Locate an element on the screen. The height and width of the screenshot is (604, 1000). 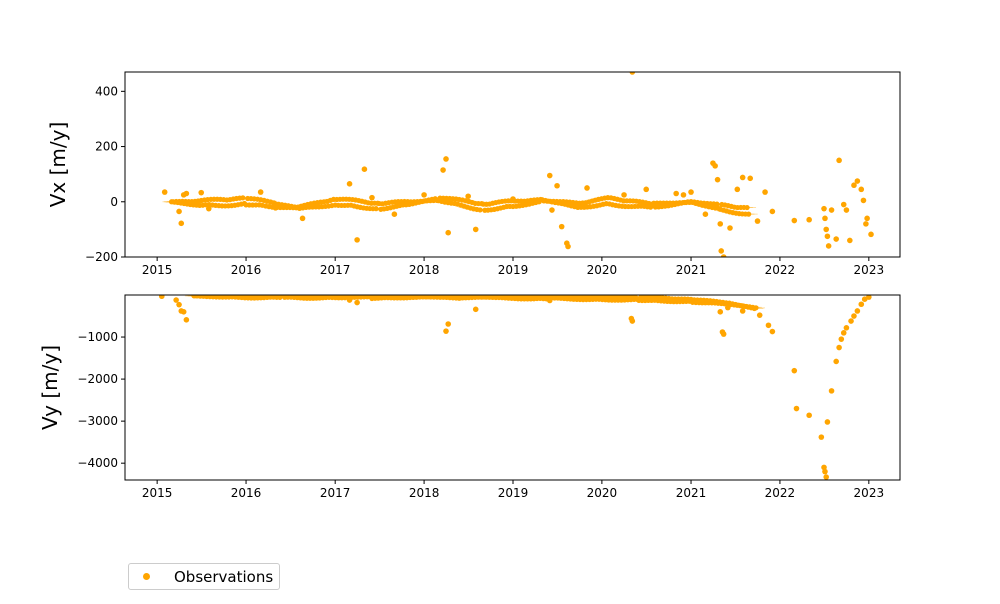
legend-label: Observations is located at coordinates (224, 576).